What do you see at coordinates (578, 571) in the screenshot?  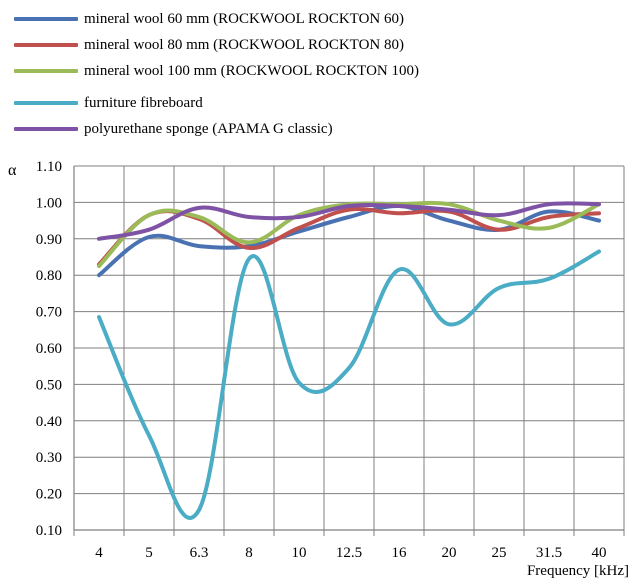 I see `x-axis-label: Frequency [kHz]` at bounding box center [578, 571].